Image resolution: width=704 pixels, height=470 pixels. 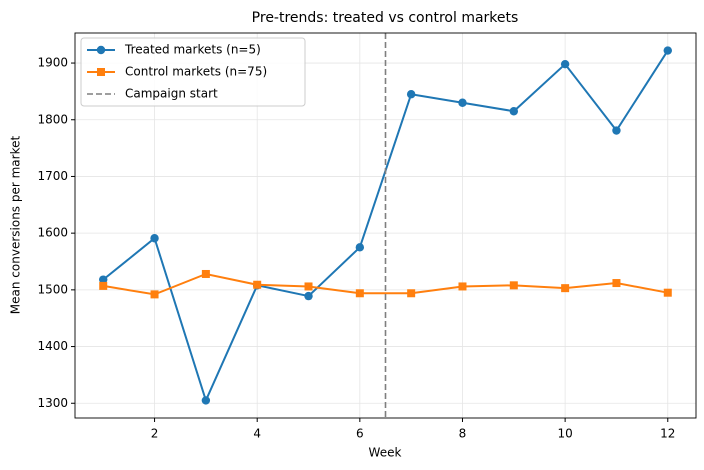 What do you see at coordinates (52, 403) in the screenshot?
I see `y-tick-label: 1300` at bounding box center [52, 403].